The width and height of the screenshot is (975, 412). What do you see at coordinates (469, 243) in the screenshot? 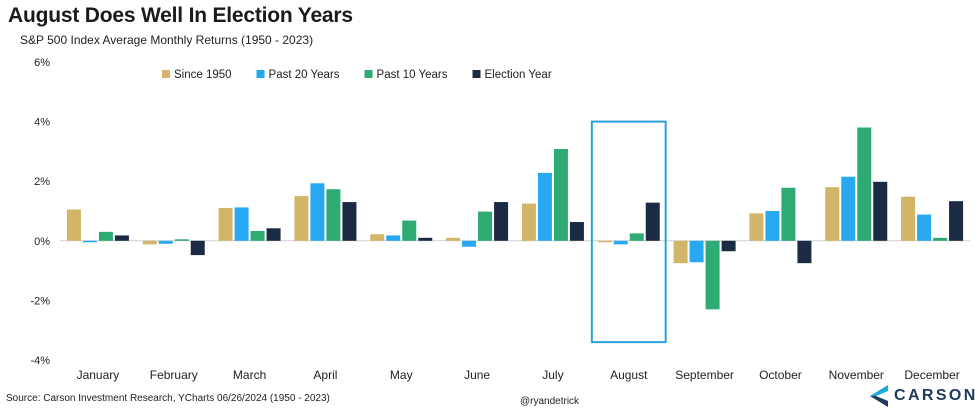
I see `bar-june-past-20-years` at bounding box center [469, 243].